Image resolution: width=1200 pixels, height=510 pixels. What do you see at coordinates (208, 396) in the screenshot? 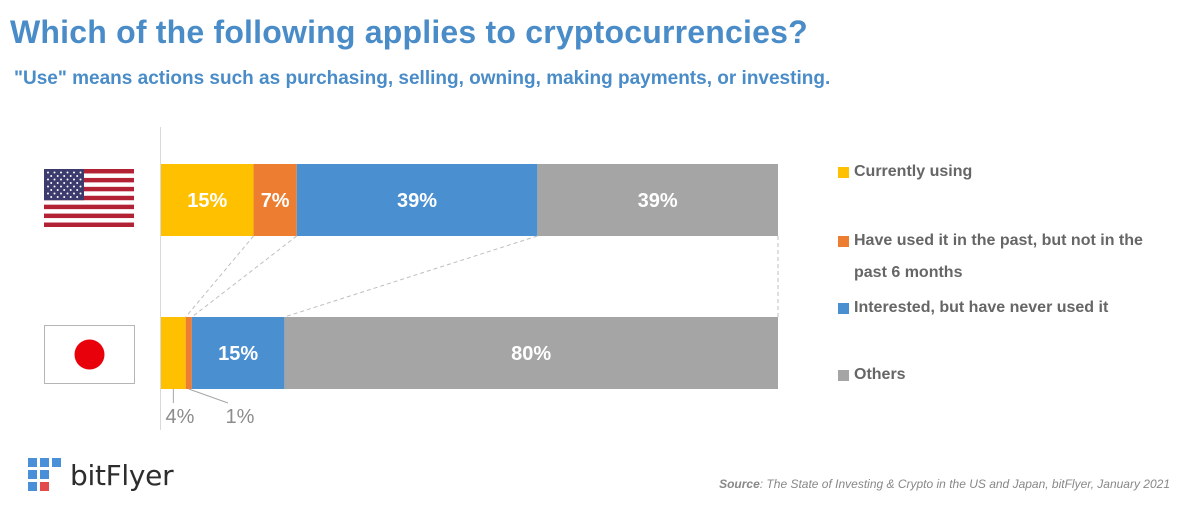
I see `label-leader-line` at bounding box center [208, 396].